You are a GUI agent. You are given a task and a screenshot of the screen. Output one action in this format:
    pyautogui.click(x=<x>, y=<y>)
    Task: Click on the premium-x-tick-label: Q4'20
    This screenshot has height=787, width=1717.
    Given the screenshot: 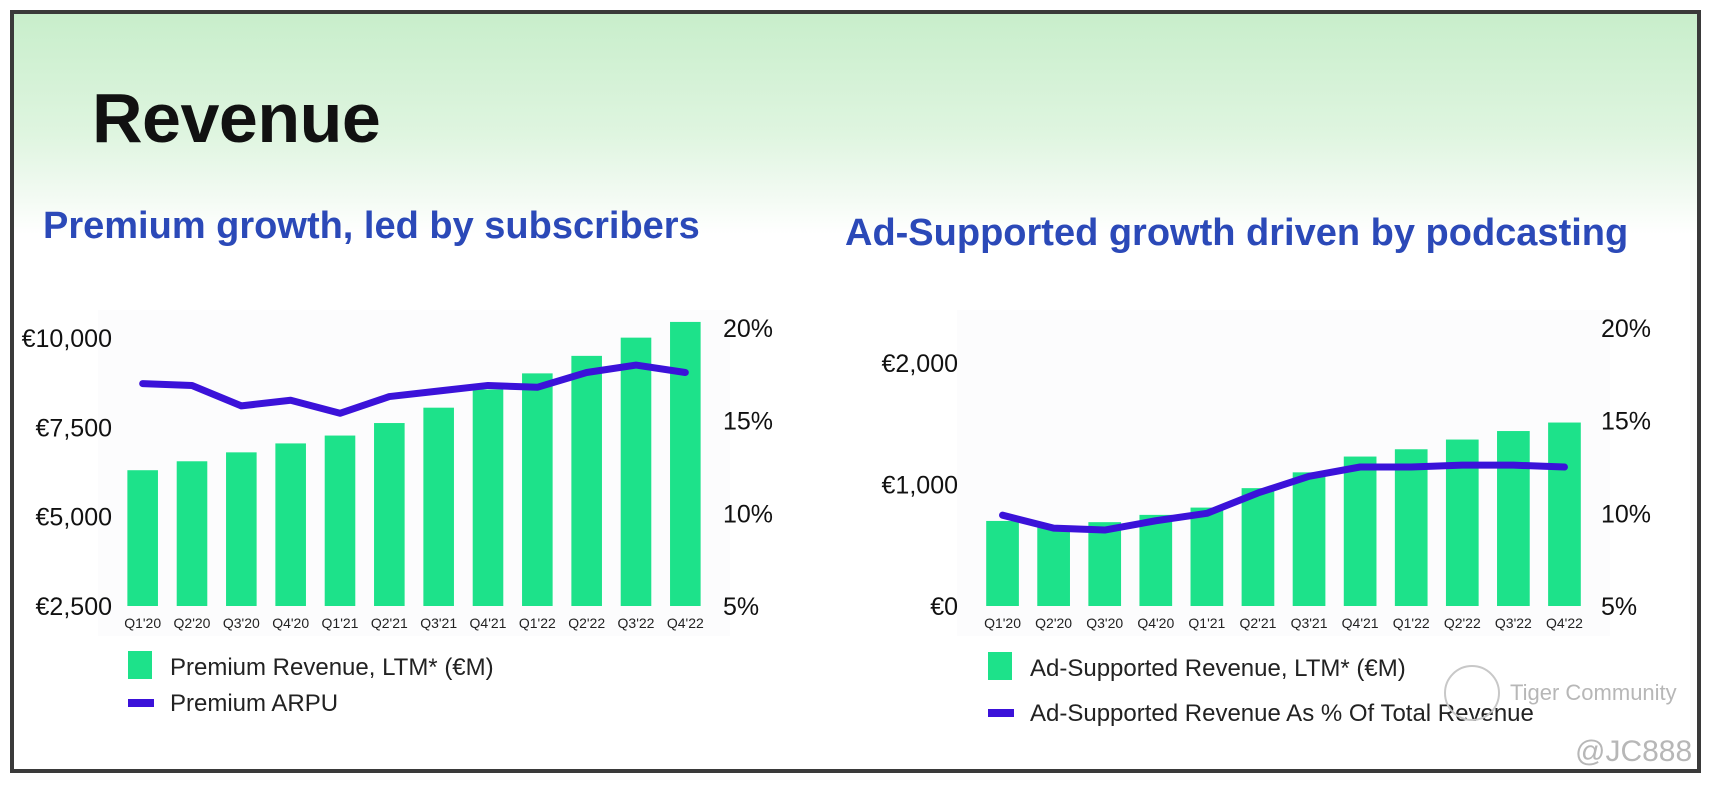 What is the action you would take?
    pyautogui.click(x=290, y=623)
    